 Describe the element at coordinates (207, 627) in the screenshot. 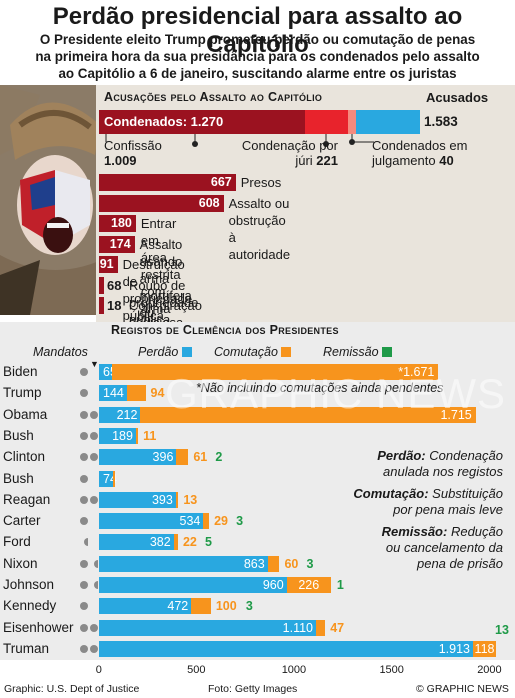

I see `pardon-bar: 1.110` at that location.